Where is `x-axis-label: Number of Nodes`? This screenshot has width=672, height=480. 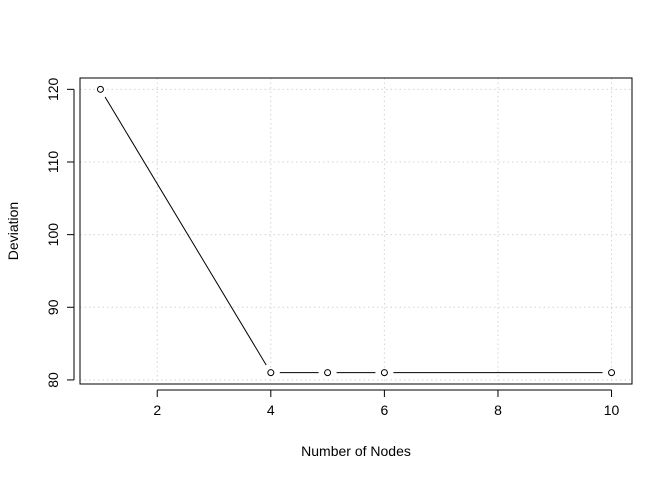 x-axis-label: Number of Nodes is located at coordinates (356, 451).